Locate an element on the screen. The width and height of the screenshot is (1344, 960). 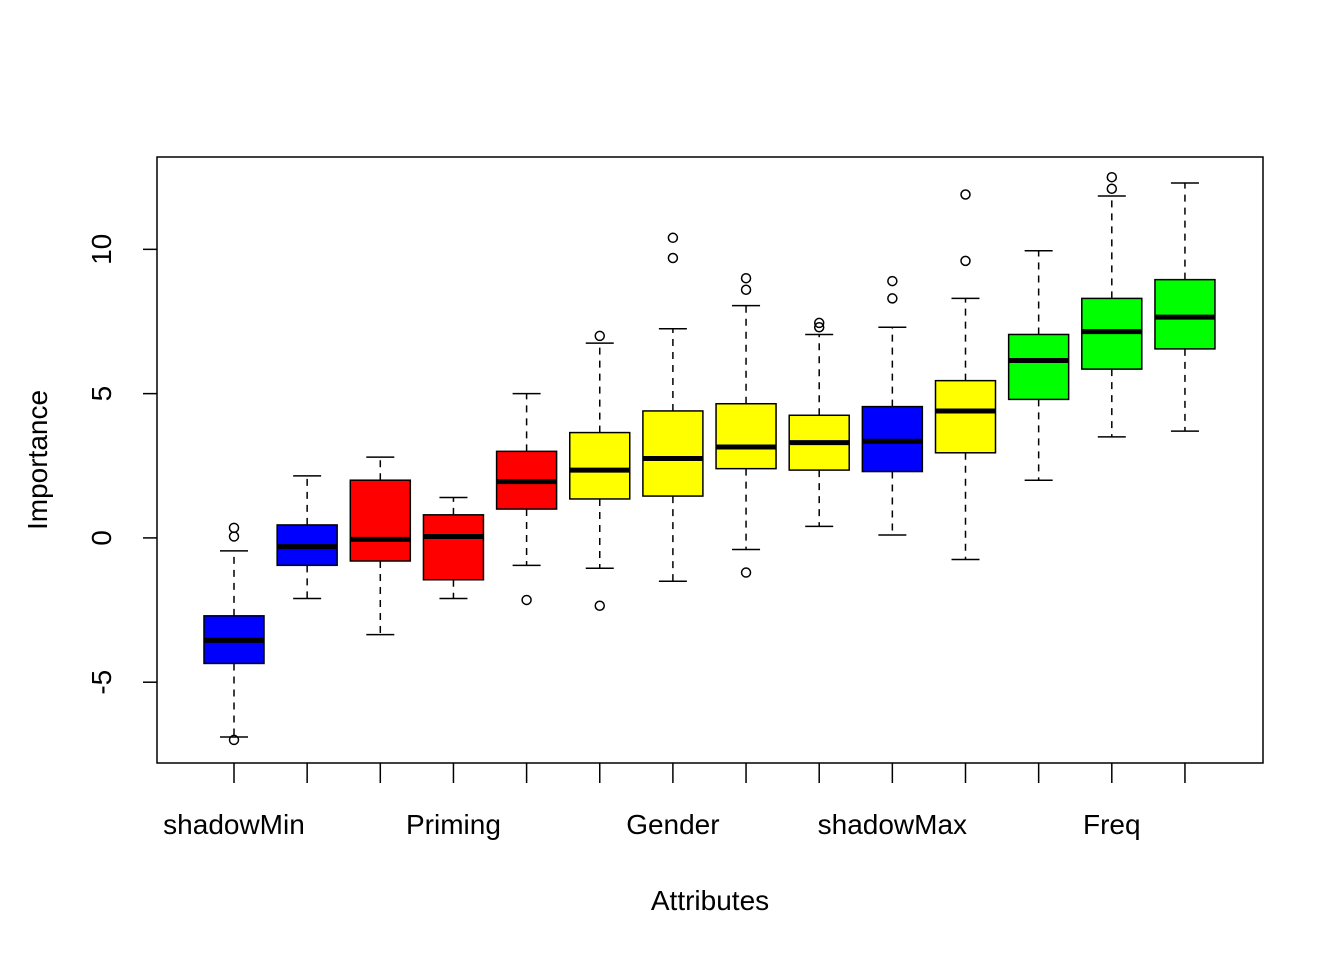
x-tick-label: shadowMax is located at coordinates (892, 824).